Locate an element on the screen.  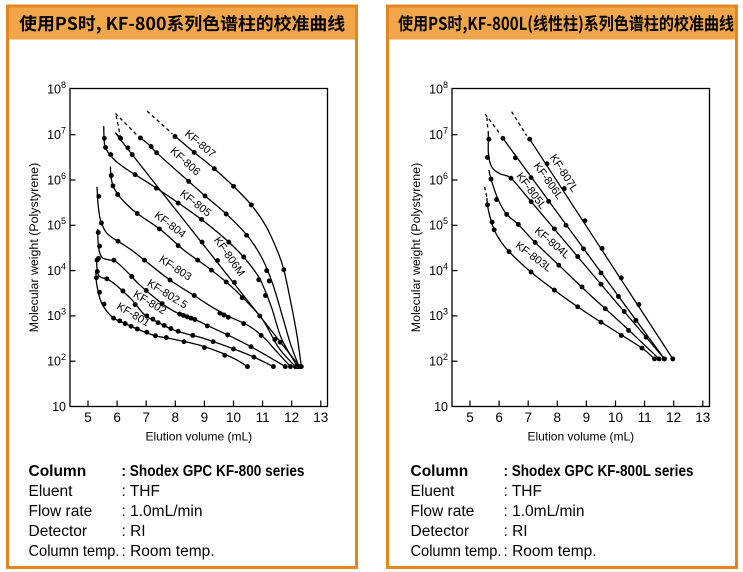
svg-text:: Shodex GPC KF-800L series: : Shodex GPC KF-800L series is located at coordinates (599, 471).